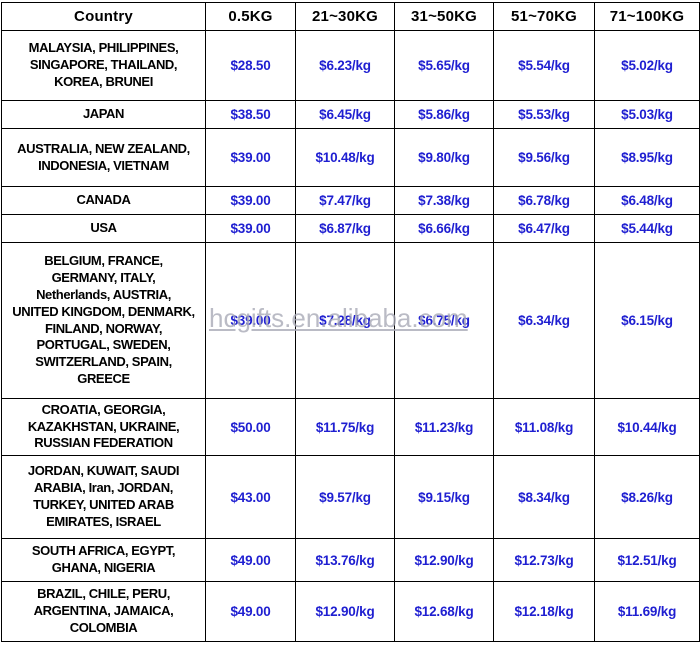 The image size is (700, 645). What do you see at coordinates (444, 65) in the screenshot?
I see `price-cell: $5.65/kg` at bounding box center [444, 65].